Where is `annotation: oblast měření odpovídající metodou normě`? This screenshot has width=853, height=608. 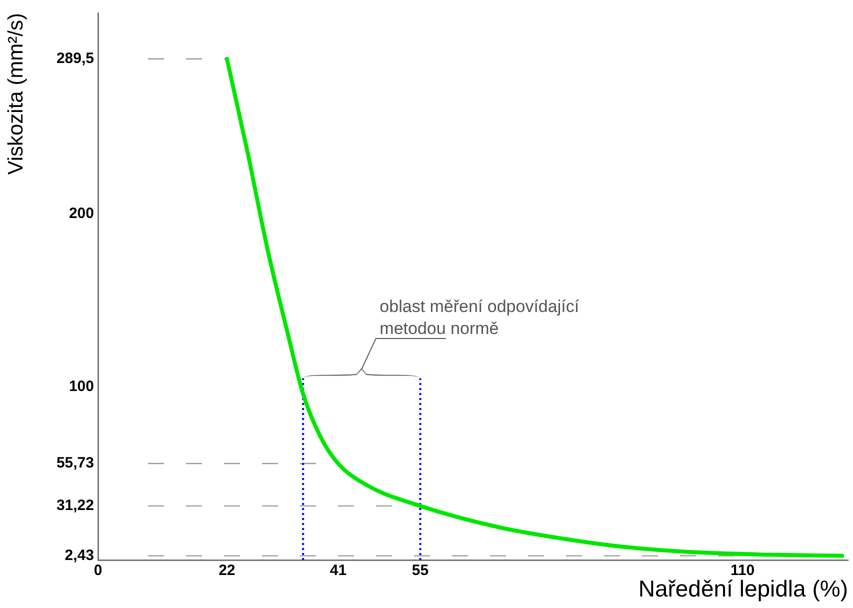
annotation: oblast měření odpovídající metodou normě is located at coordinates (480, 317).